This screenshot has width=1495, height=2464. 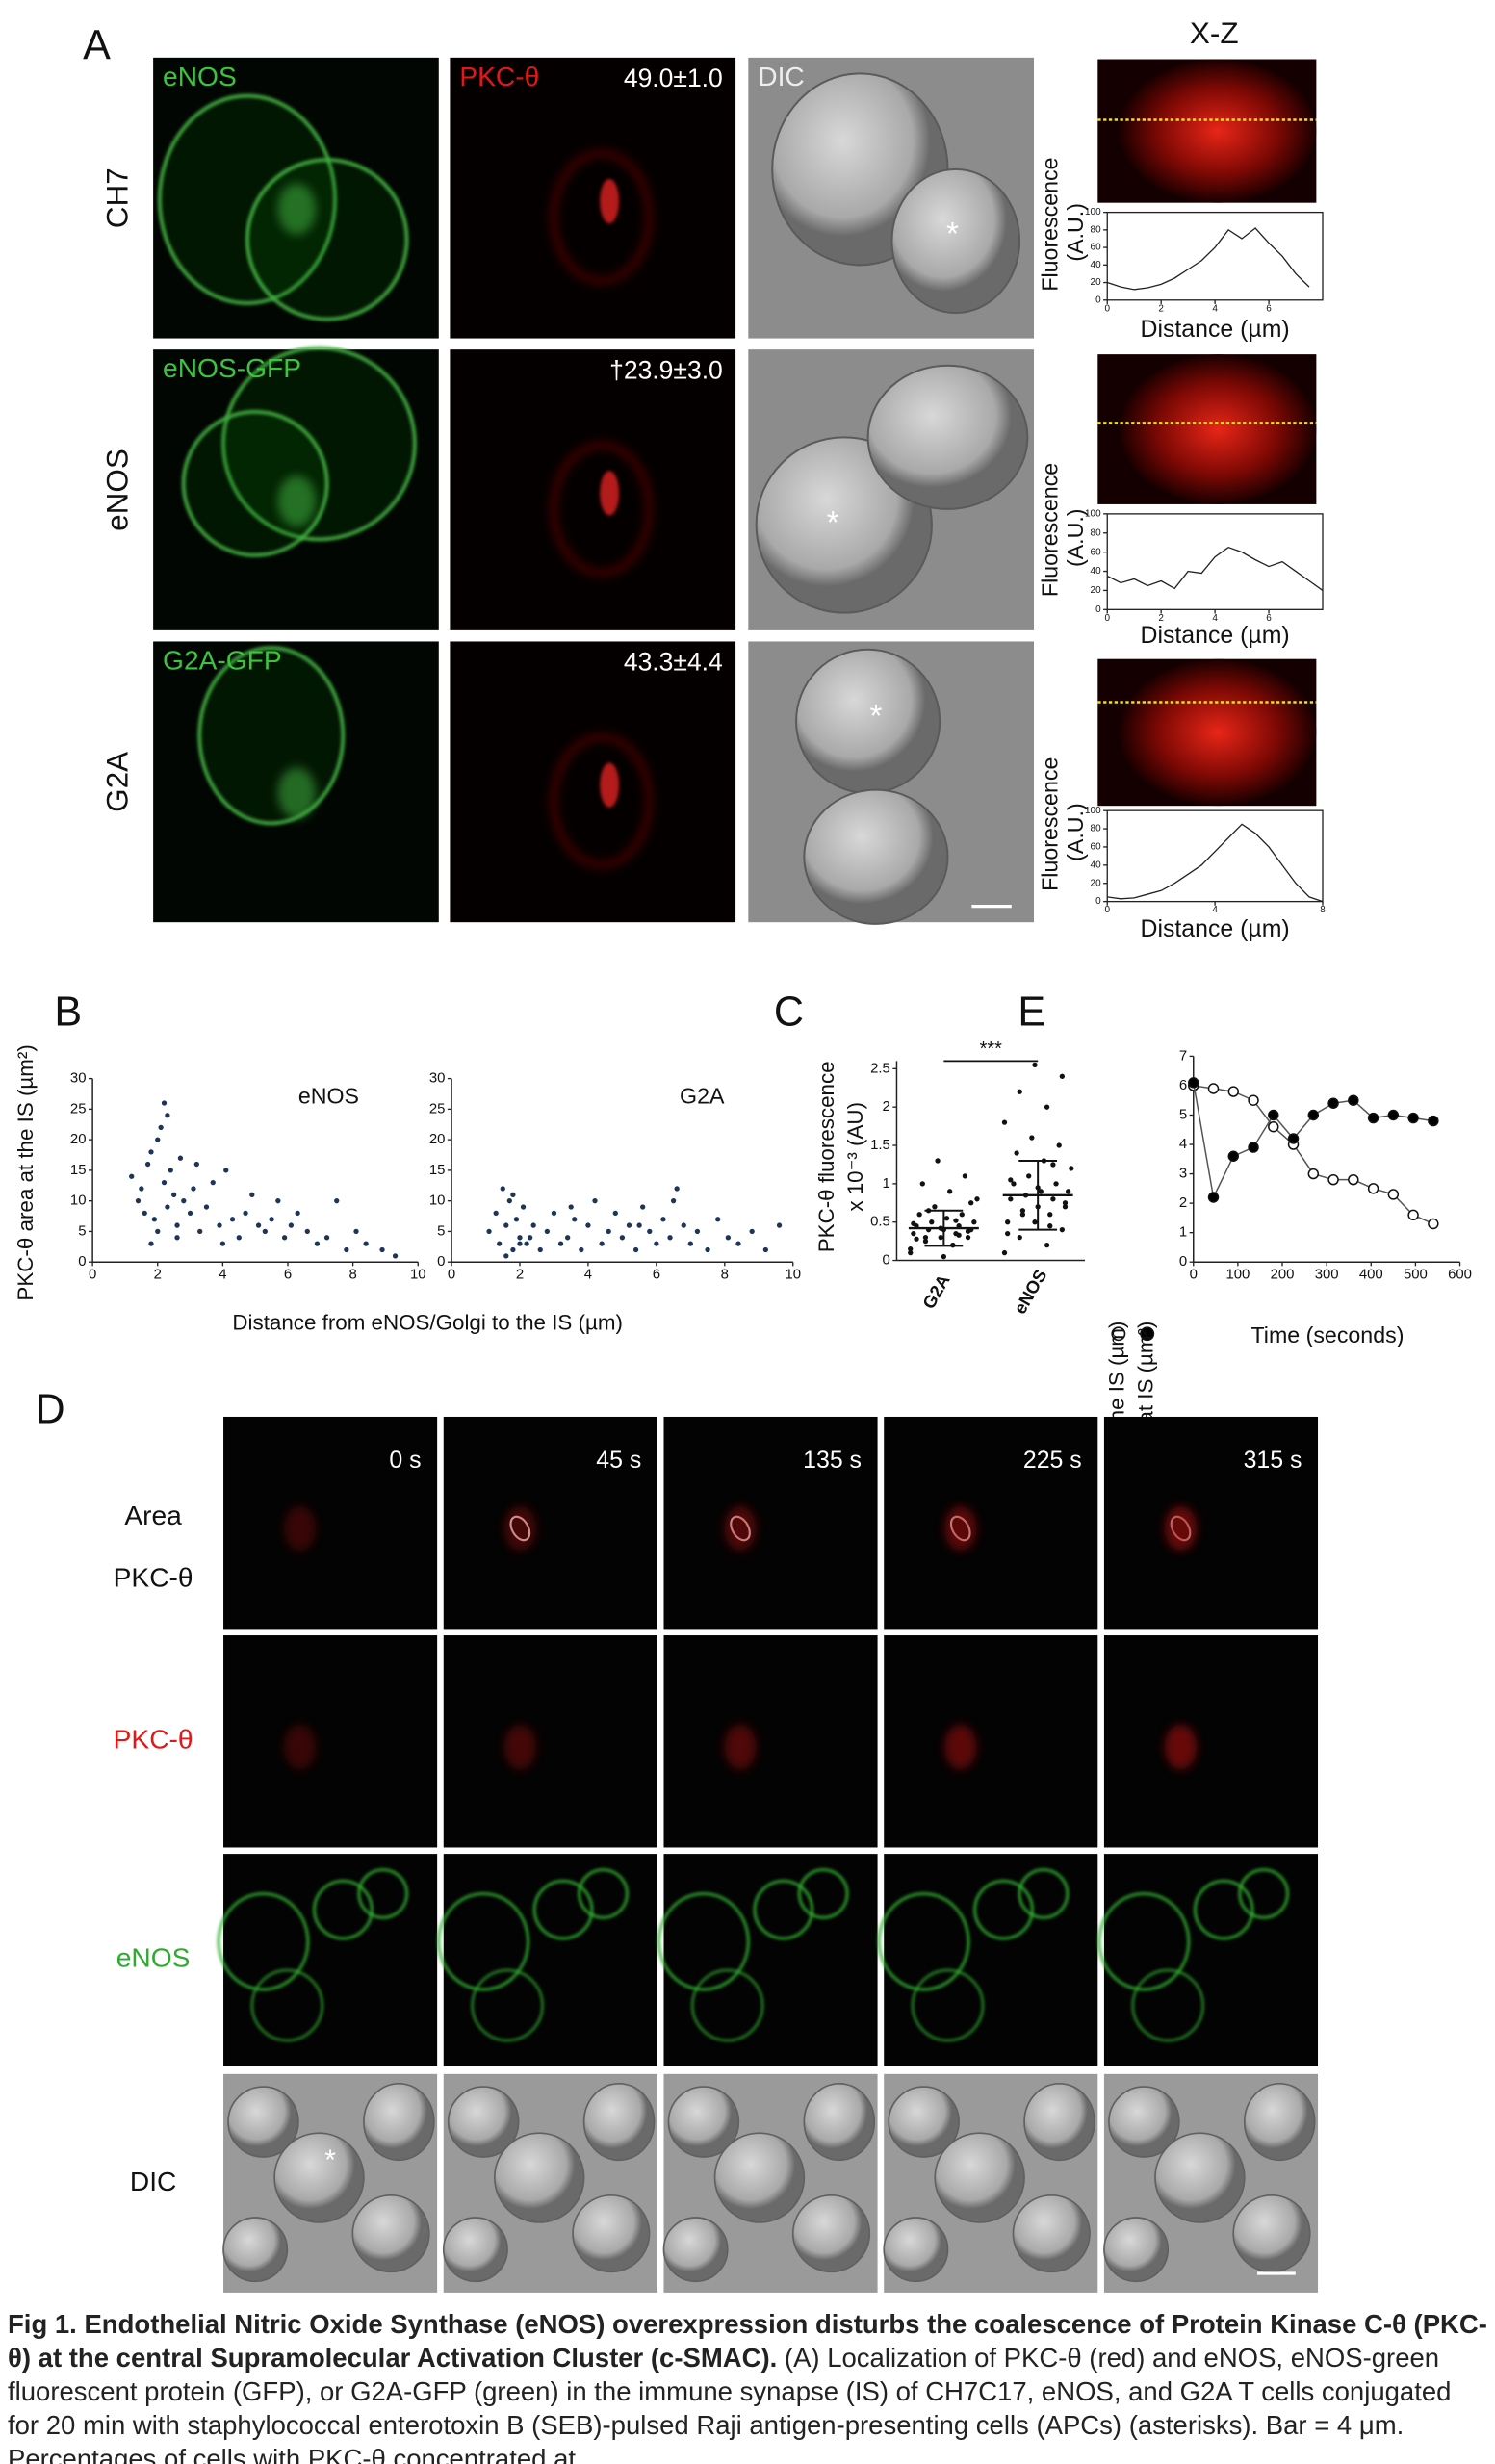 I want to click on percentage: 43.3±4.4, so click(x=673, y=662).